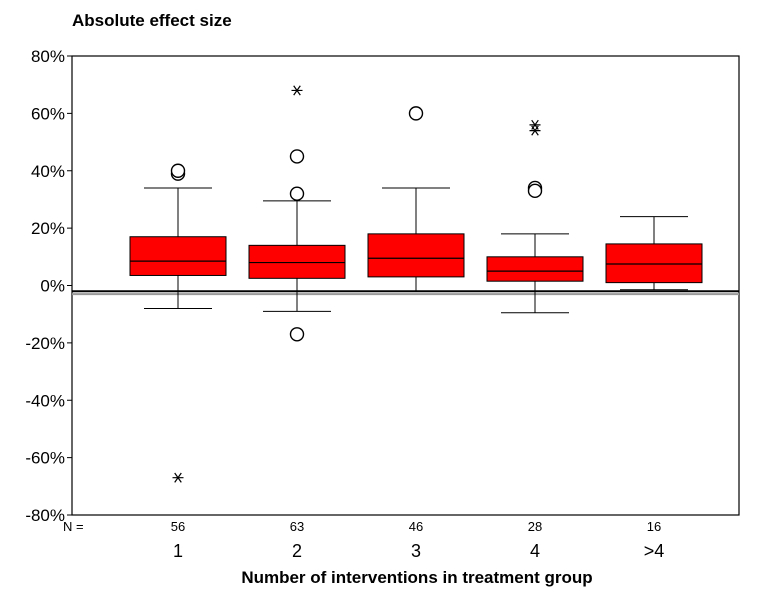 The image size is (758, 596). I want to click on x-tick-label: >4, so click(654, 551).